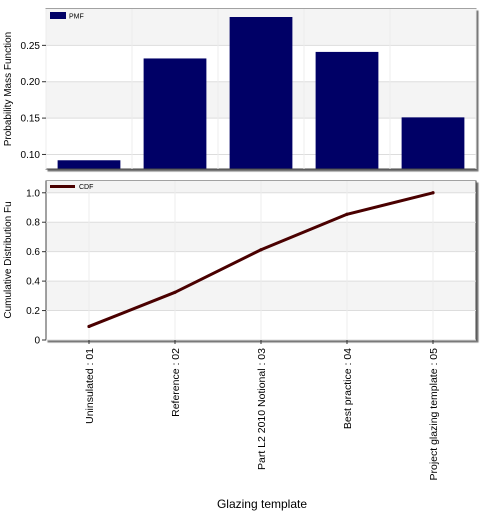 The width and height of the screenshot is (483, 520). I want to click on pmf-y-tick-label: 0.10, so click(31, 155).